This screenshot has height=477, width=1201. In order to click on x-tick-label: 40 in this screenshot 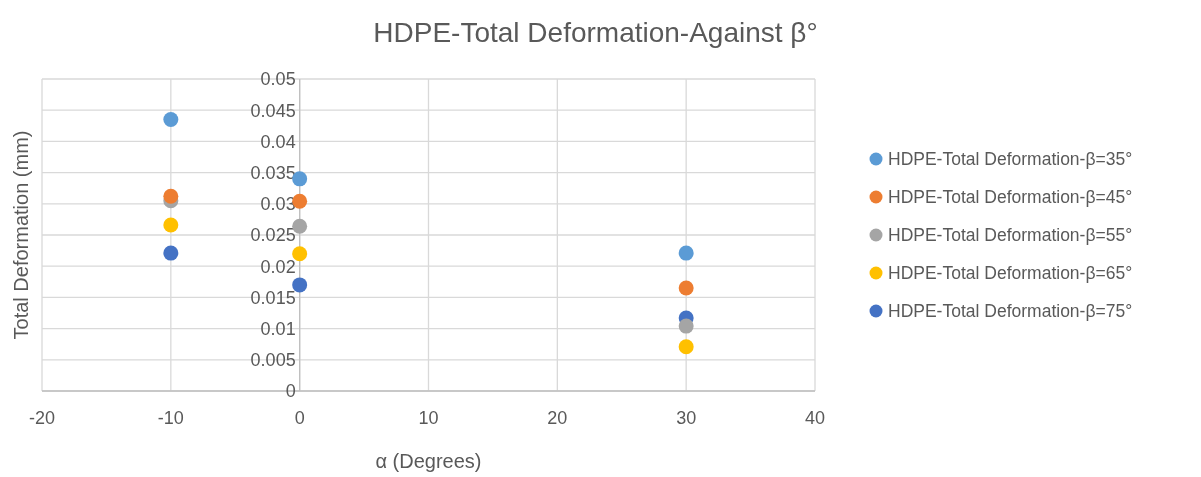, I will do `click(815, 418)`.